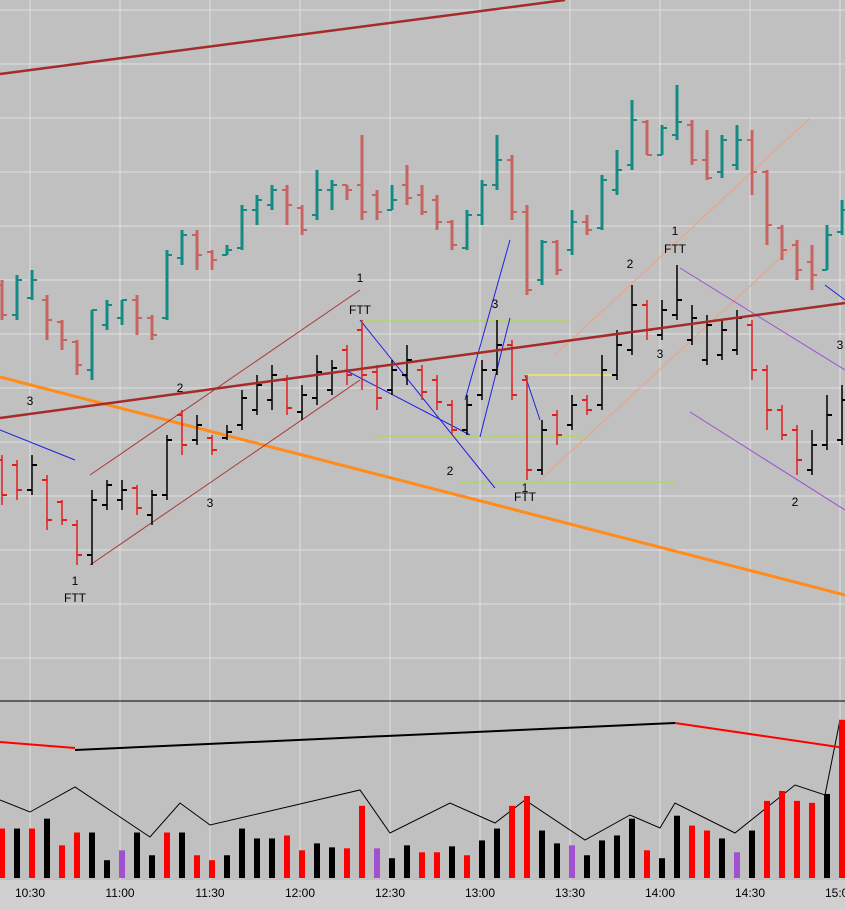  What do you see at coordinates (75, 581) in the screenshot?
I see `annotation: 1` at bounding box center [75, 581].